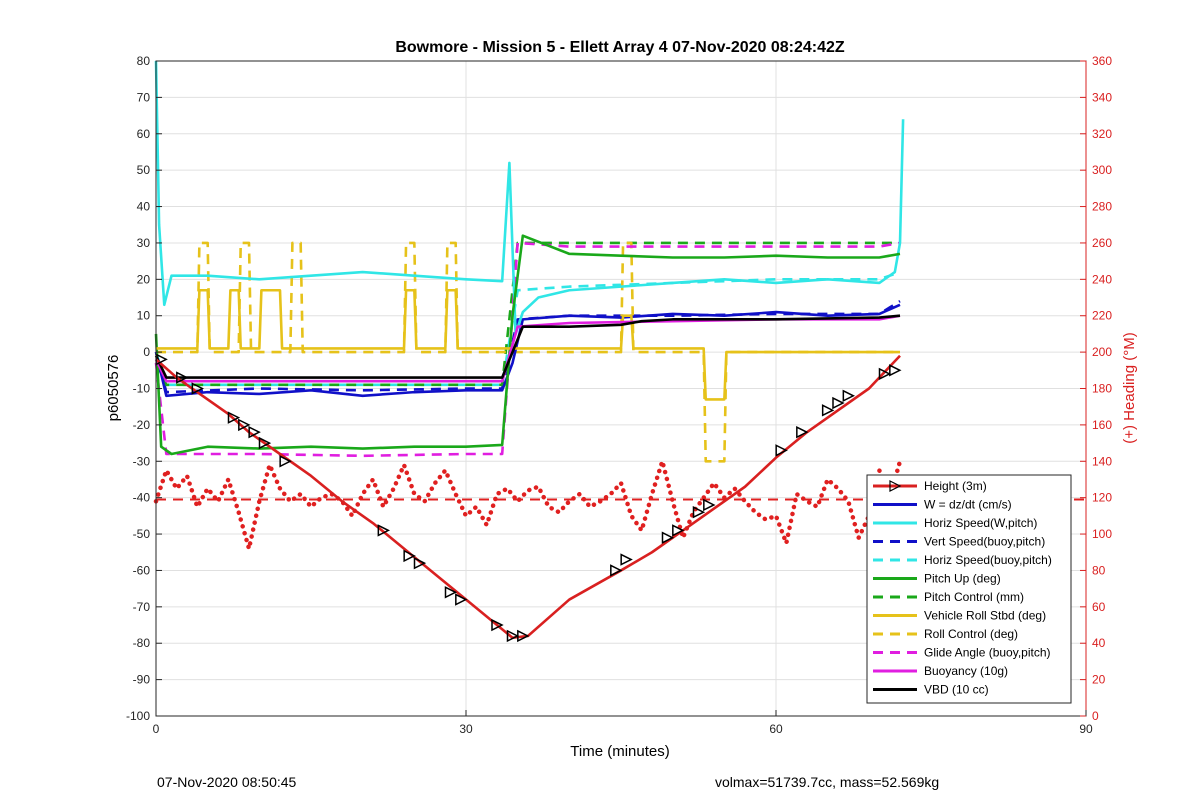 This screenshot has height=804, width=1200. I want to click on x-tick-label: 30, so click(466, 729).